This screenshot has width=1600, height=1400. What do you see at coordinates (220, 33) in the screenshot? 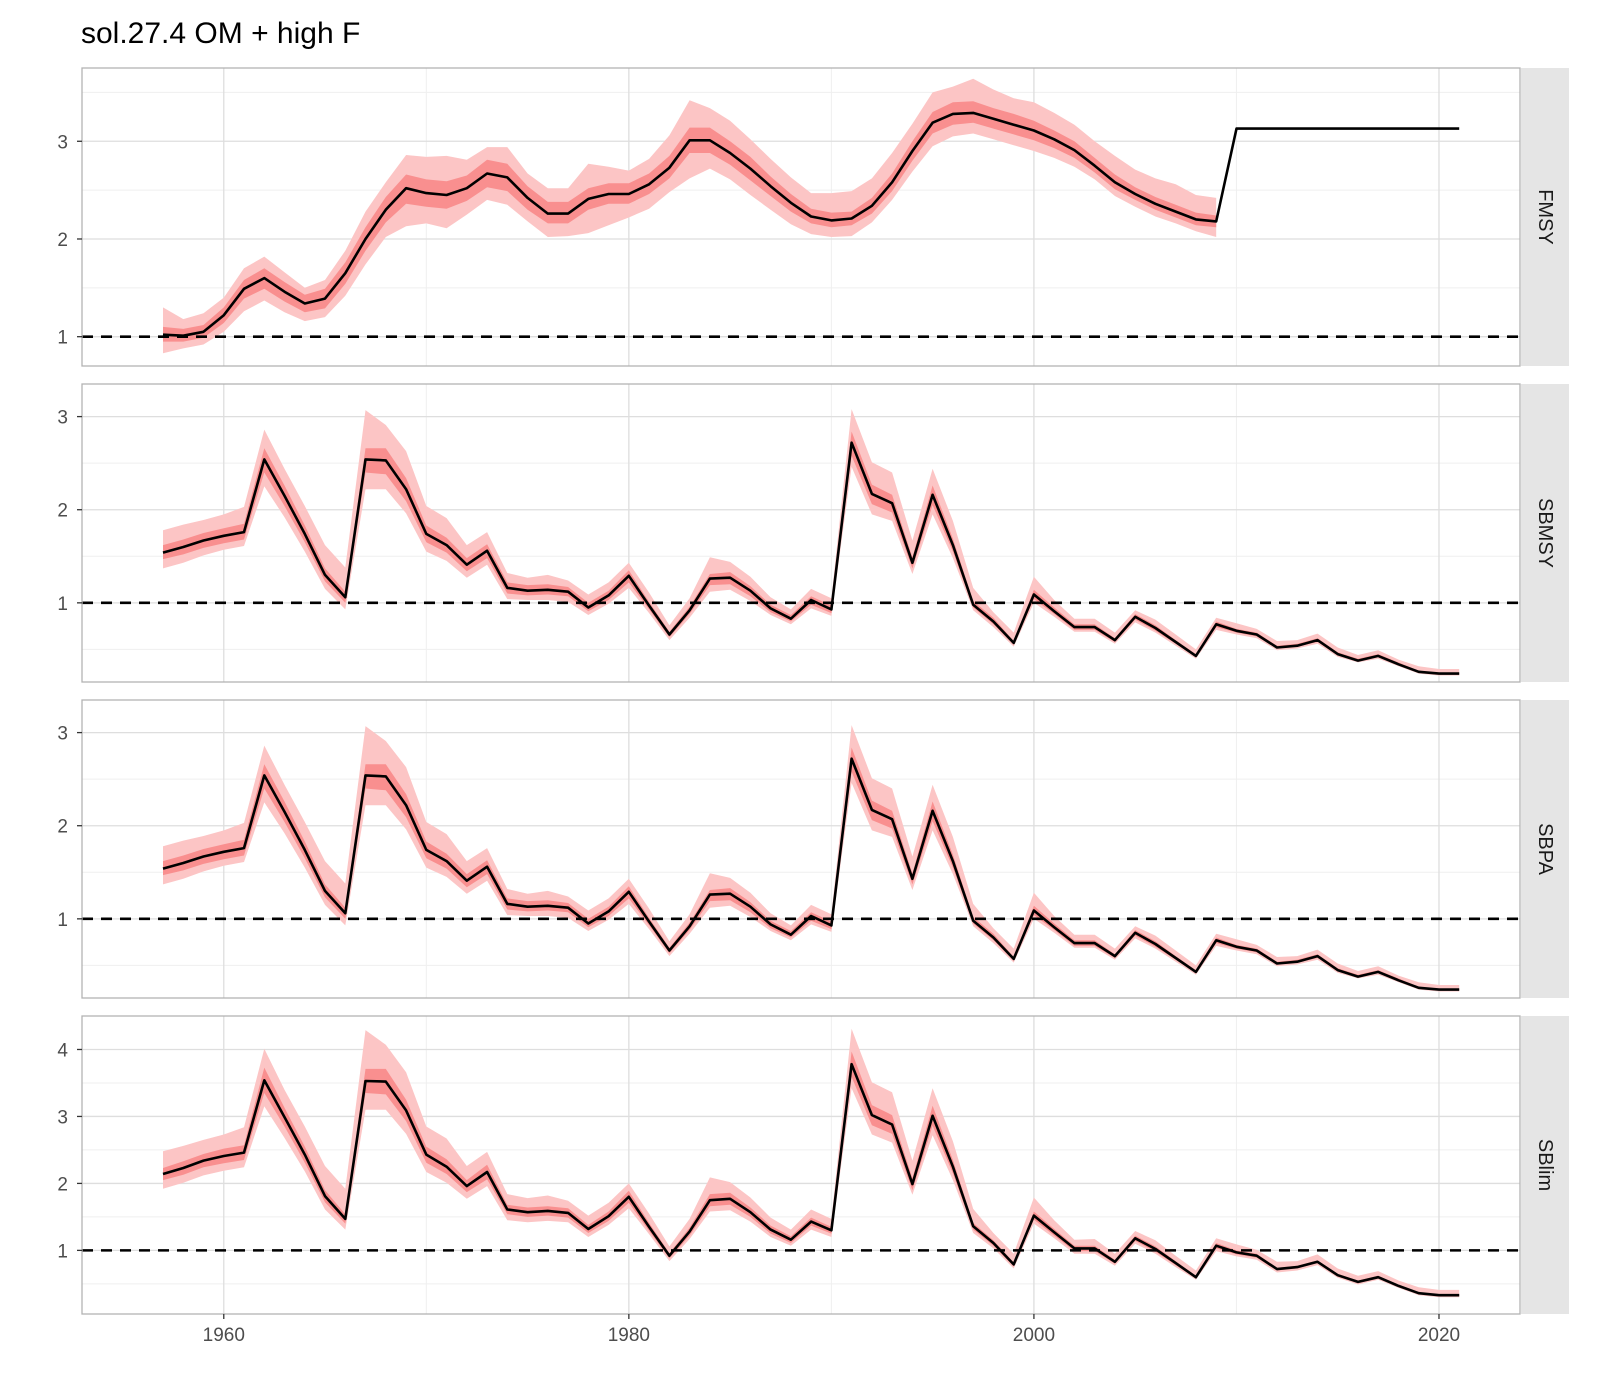
I see `chart-title: sol.27.4 OM + high F` at bounding box center [220, 33].